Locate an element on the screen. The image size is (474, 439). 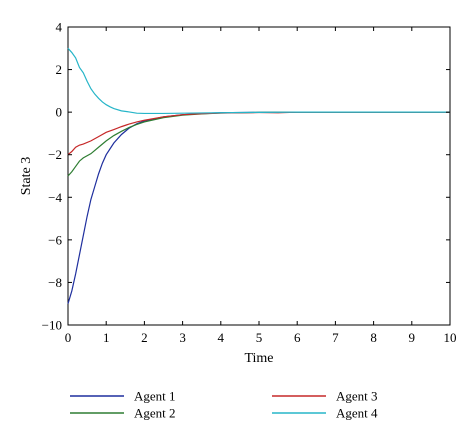
x-tick-label: 6 is located at coordinates (297, 337).